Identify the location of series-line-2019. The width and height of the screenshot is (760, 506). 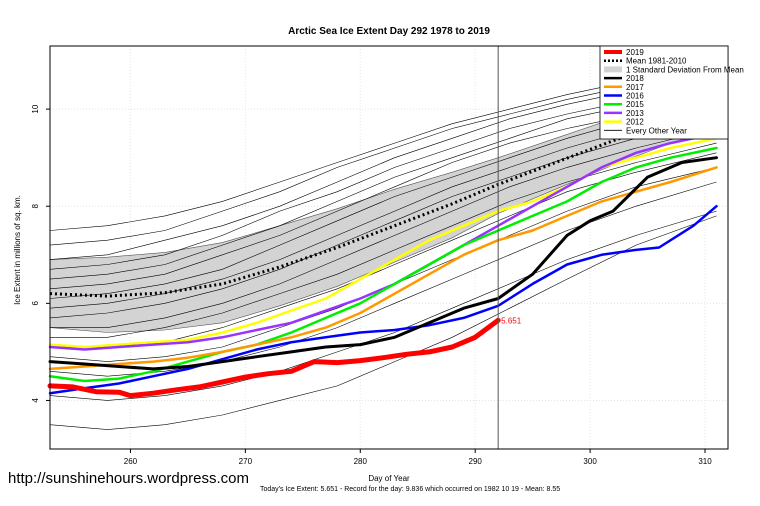
(274, 358).